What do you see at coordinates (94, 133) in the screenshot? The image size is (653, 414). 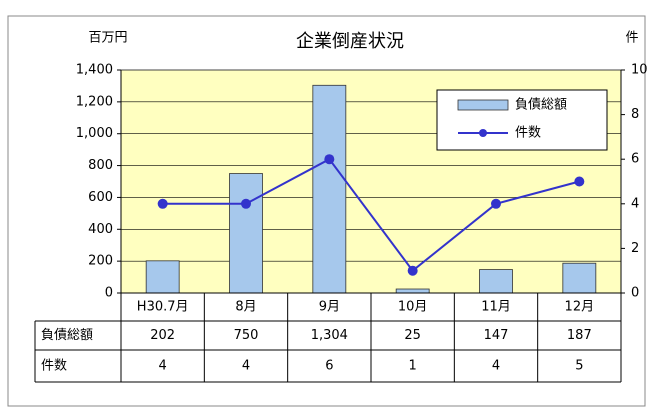 I see `y-tick-label: 1,000` at bounding box center [94, 133].